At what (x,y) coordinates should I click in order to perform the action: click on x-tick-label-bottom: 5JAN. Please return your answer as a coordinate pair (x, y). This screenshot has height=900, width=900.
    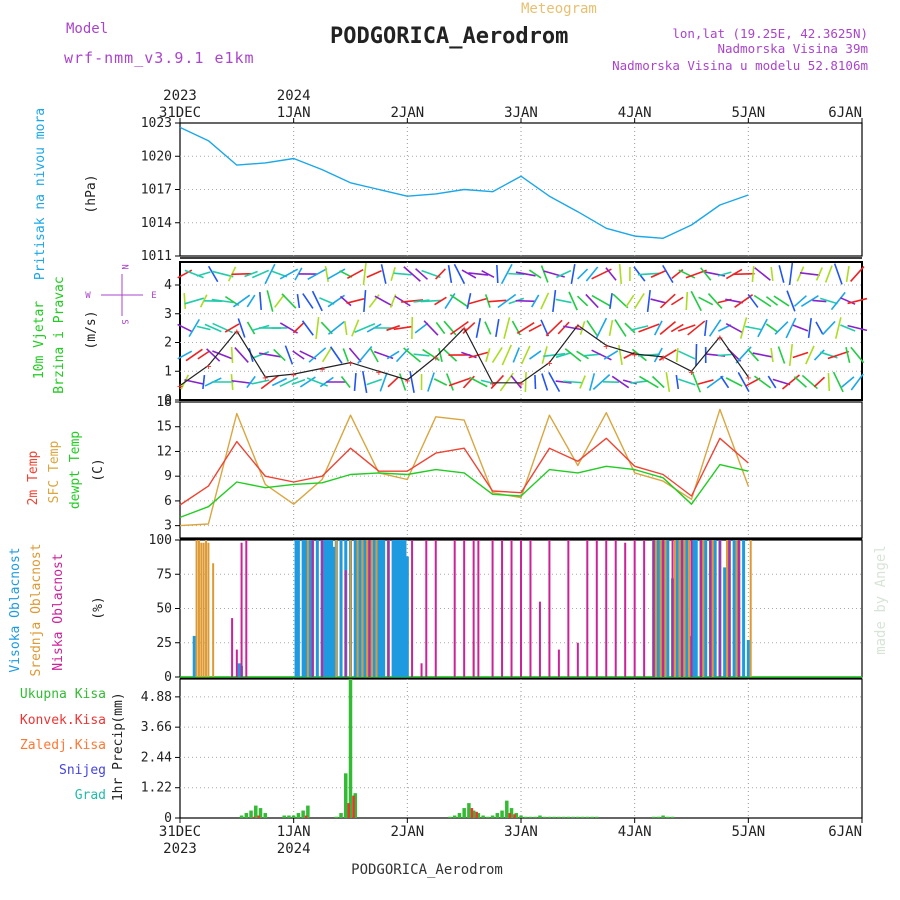
    Looking at the image, I should click on (748, 832).